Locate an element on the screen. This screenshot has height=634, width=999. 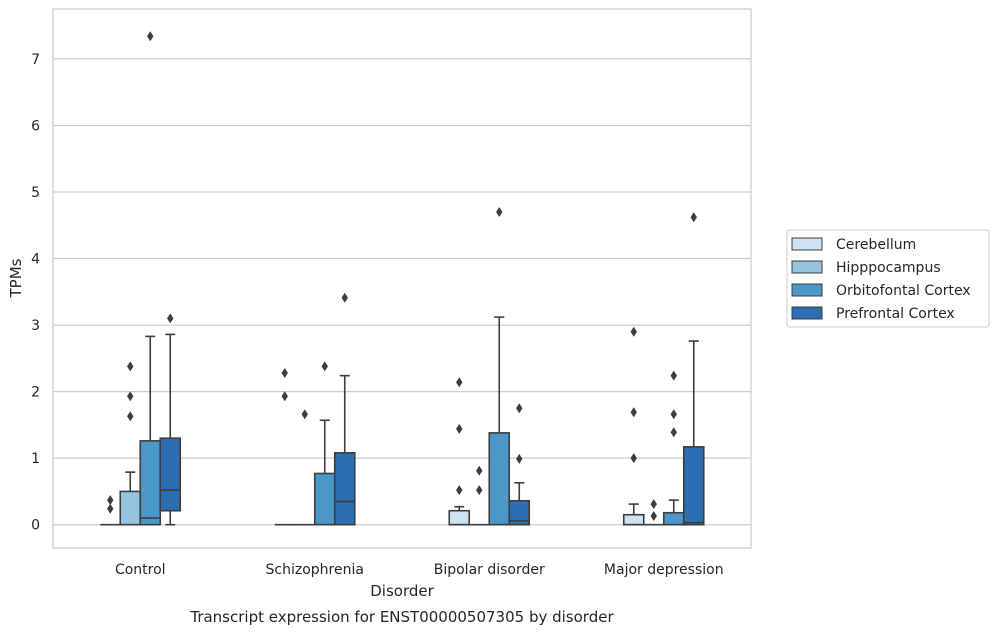
x-tick-label: Control is located at coordinates (140, 570).